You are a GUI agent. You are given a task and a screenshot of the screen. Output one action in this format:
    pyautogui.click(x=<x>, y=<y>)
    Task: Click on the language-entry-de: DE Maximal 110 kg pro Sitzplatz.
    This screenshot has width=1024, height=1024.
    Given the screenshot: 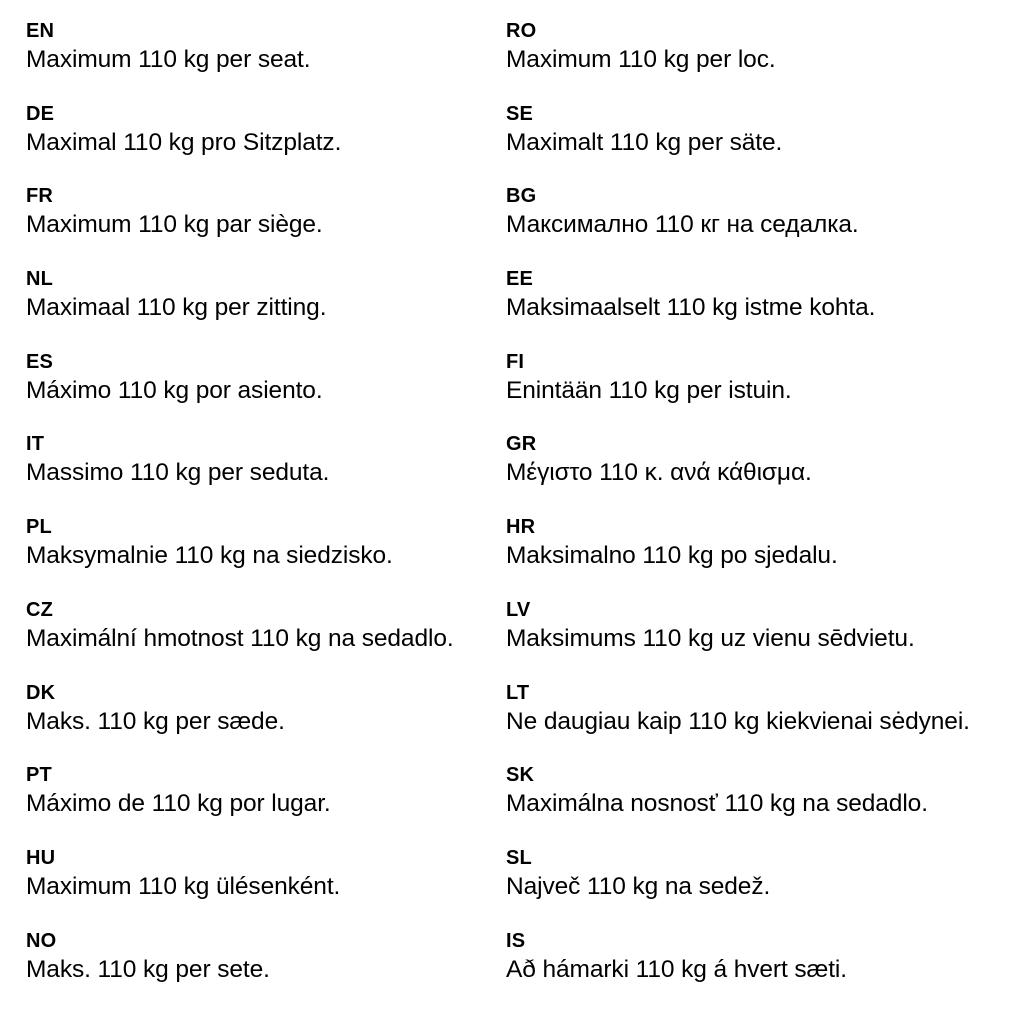 What is the action you would take?
    pyautogui.click(x=258, y=143)
    